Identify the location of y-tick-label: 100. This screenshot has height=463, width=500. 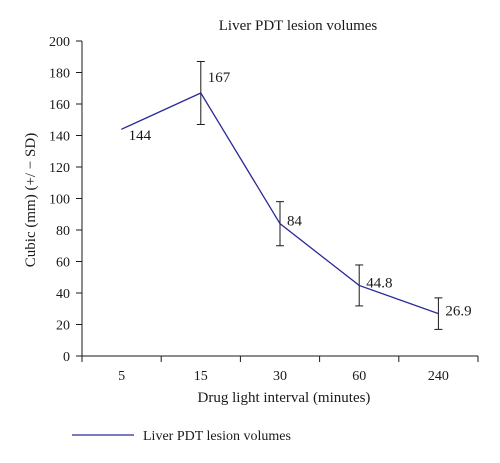
(59, 200).